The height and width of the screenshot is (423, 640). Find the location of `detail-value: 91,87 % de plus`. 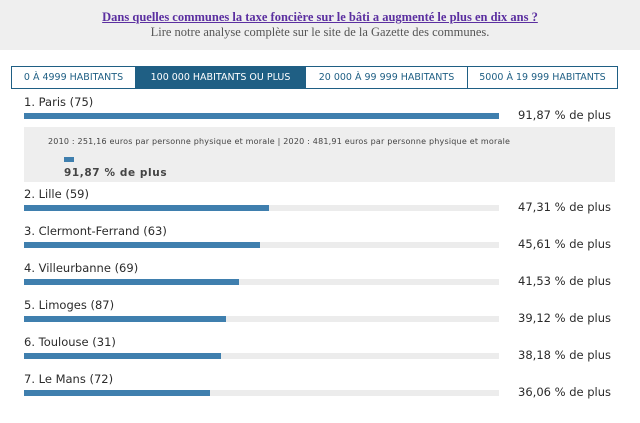

detail-value: 91,87 % de plus is located at coordinates (116, 173).